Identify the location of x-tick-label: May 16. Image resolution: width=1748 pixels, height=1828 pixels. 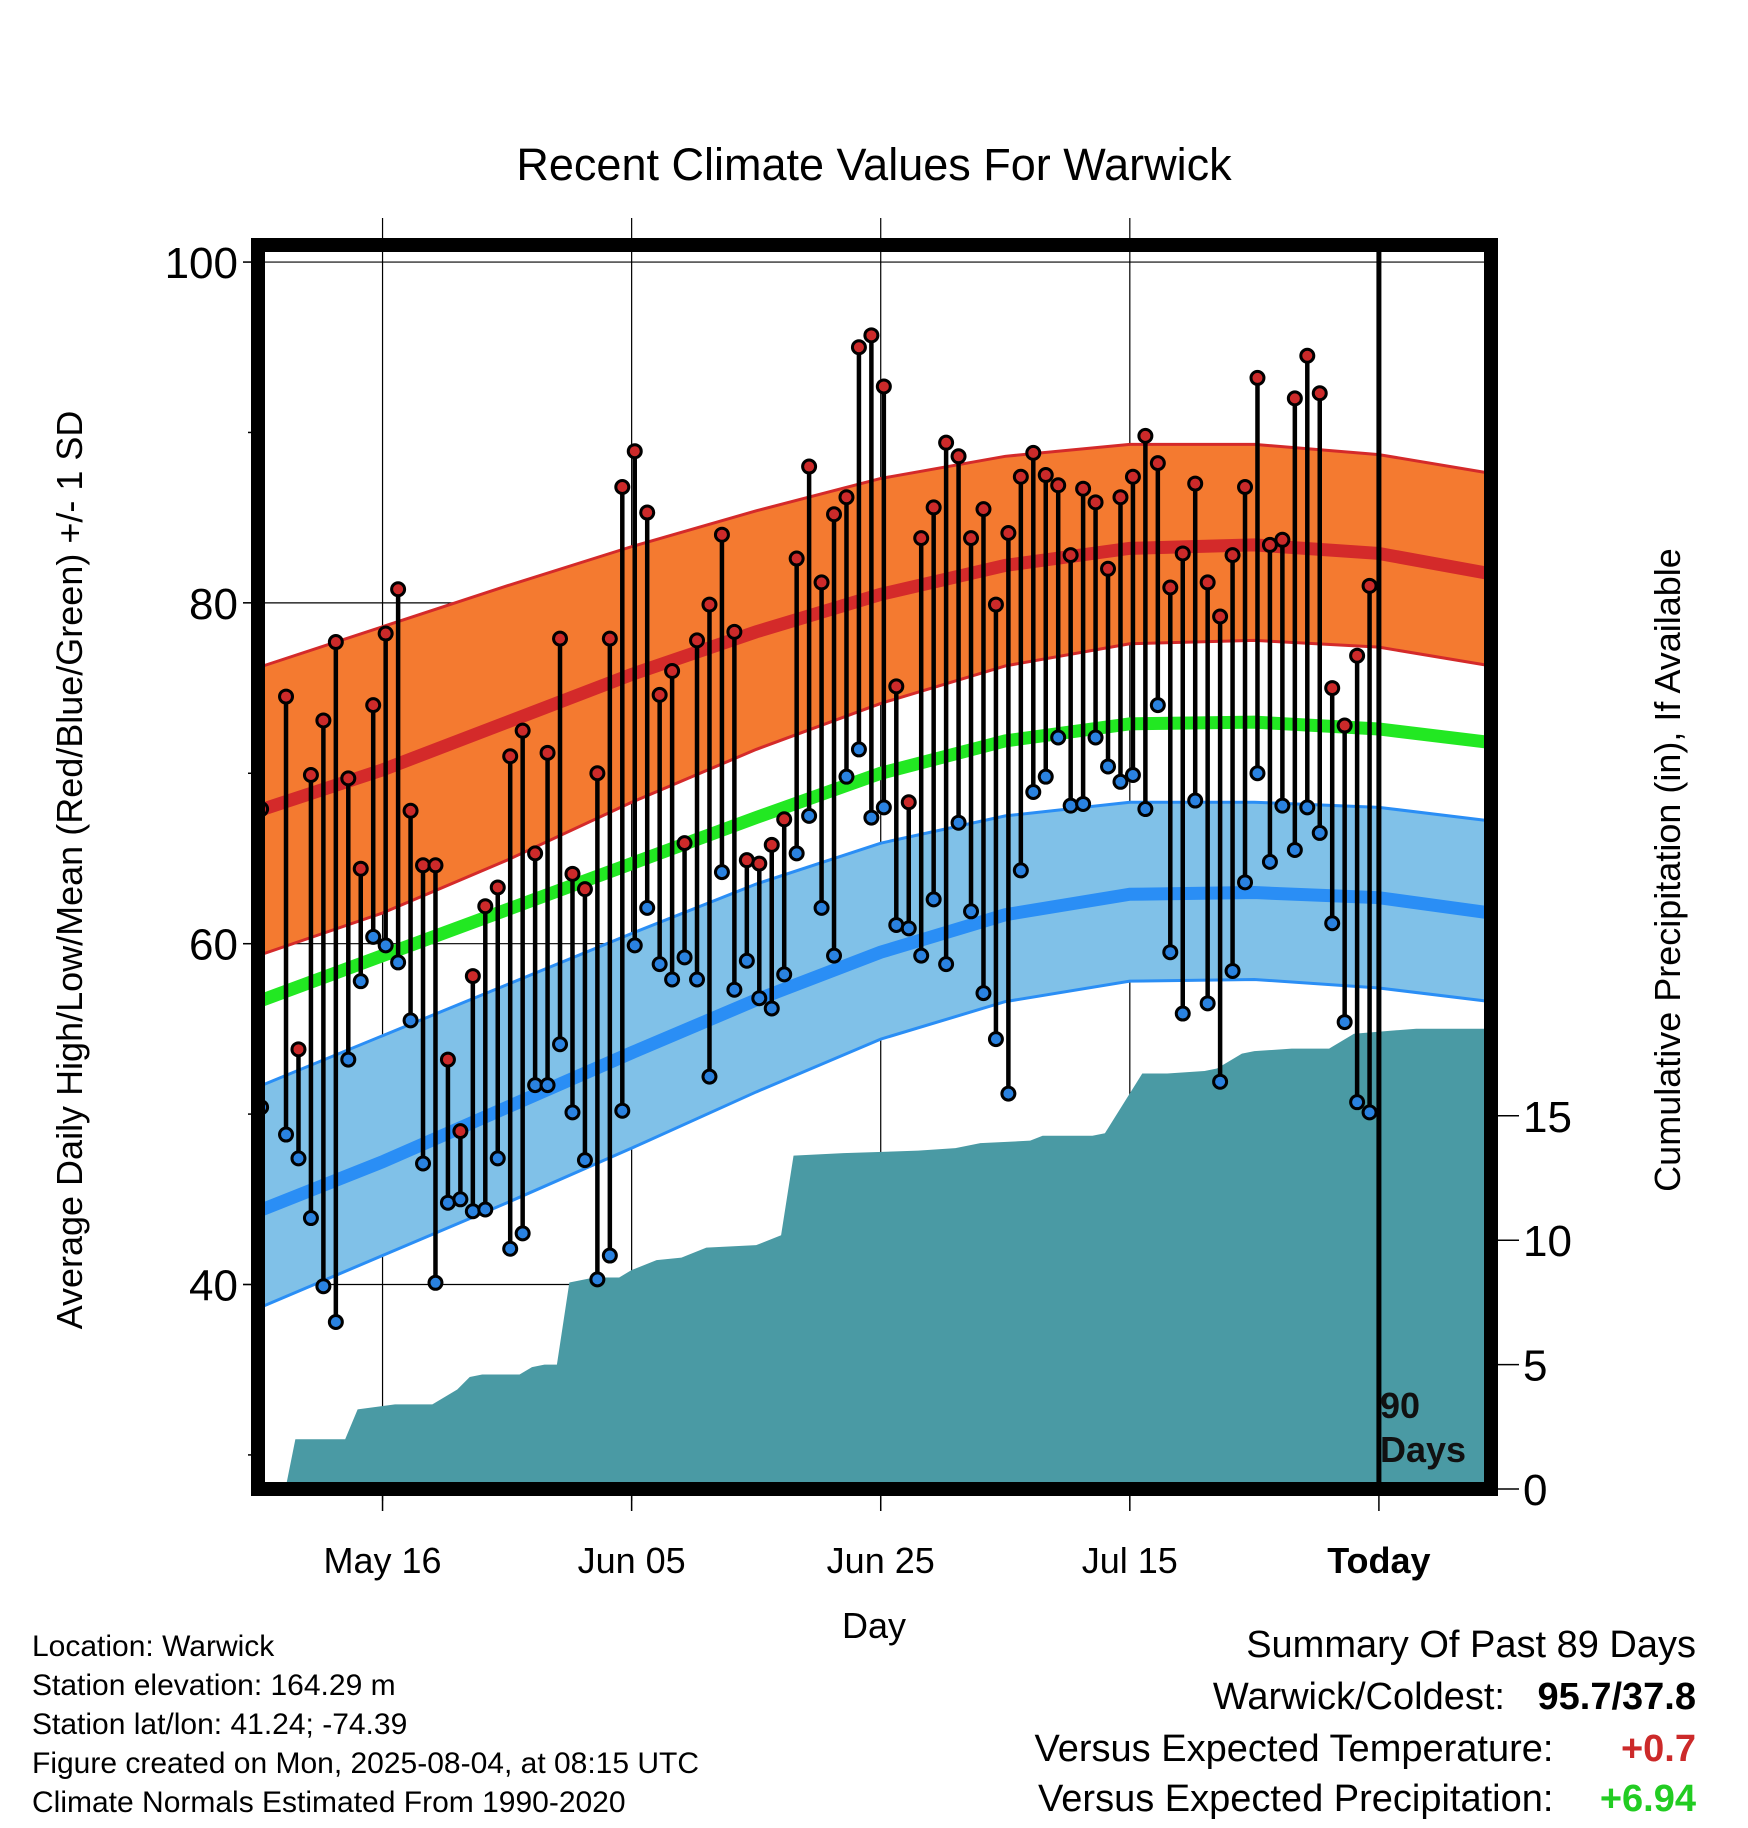
(383, 1560).